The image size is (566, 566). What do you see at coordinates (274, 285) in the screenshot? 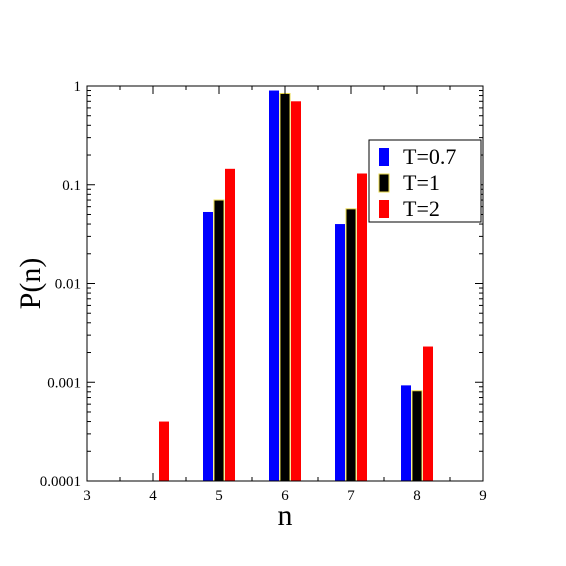
I see `bar-t07-n6` at bounding box center [274, 285].